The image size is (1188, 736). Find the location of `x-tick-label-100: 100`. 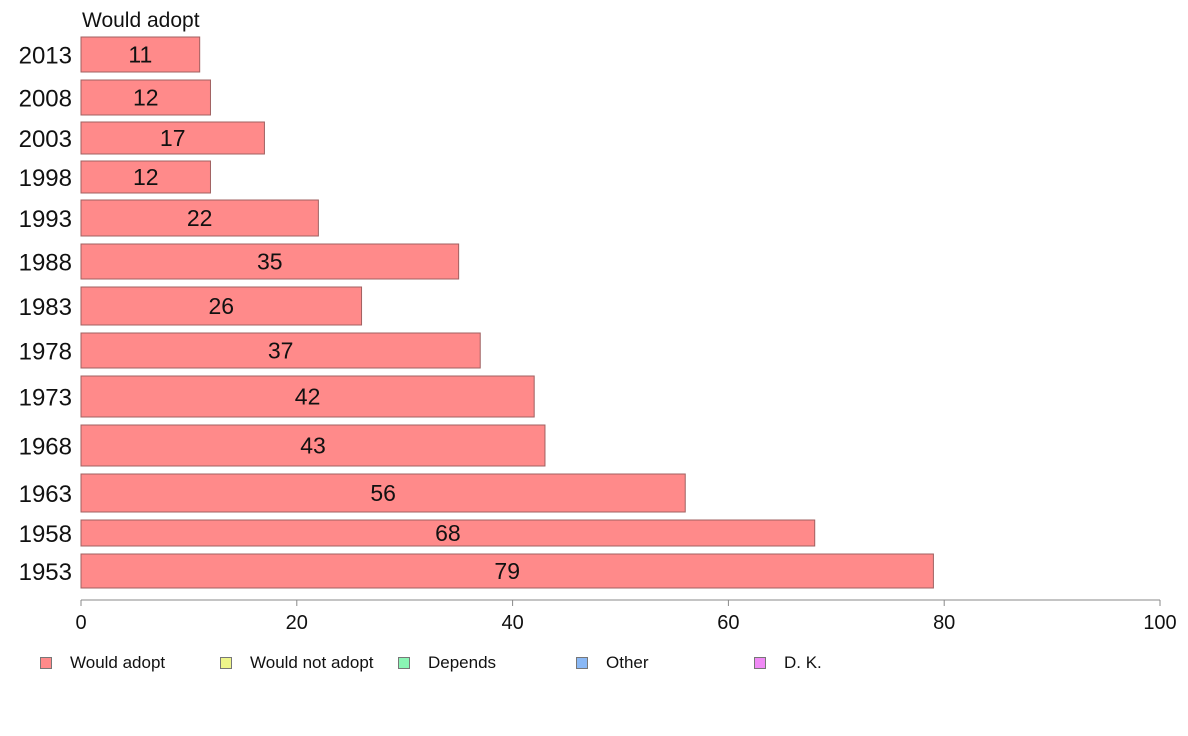

x-tick-label-100: 100 is located at coordinates (1159, 623).